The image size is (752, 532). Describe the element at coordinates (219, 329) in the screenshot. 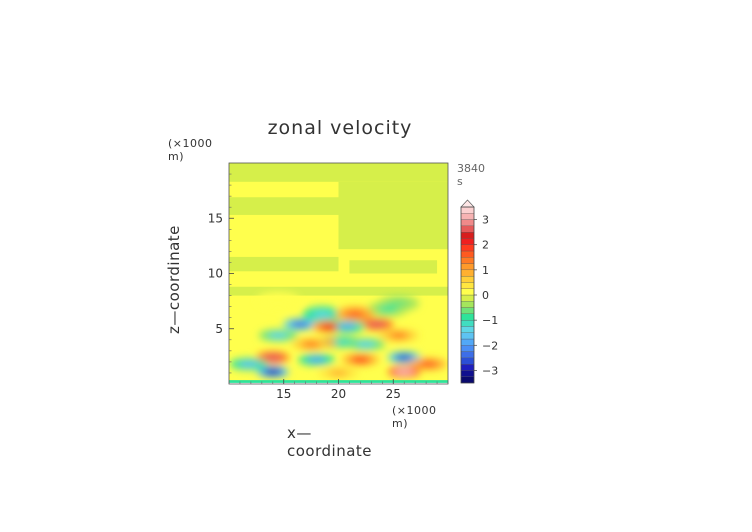

I see `y-tick-label: 5` at that location.